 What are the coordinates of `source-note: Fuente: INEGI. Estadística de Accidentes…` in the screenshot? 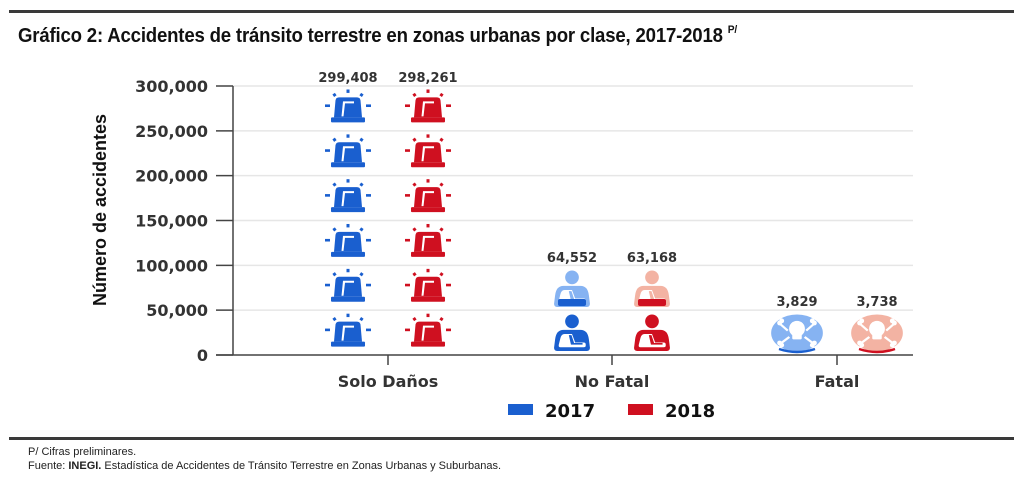 It's located at (264, 466).